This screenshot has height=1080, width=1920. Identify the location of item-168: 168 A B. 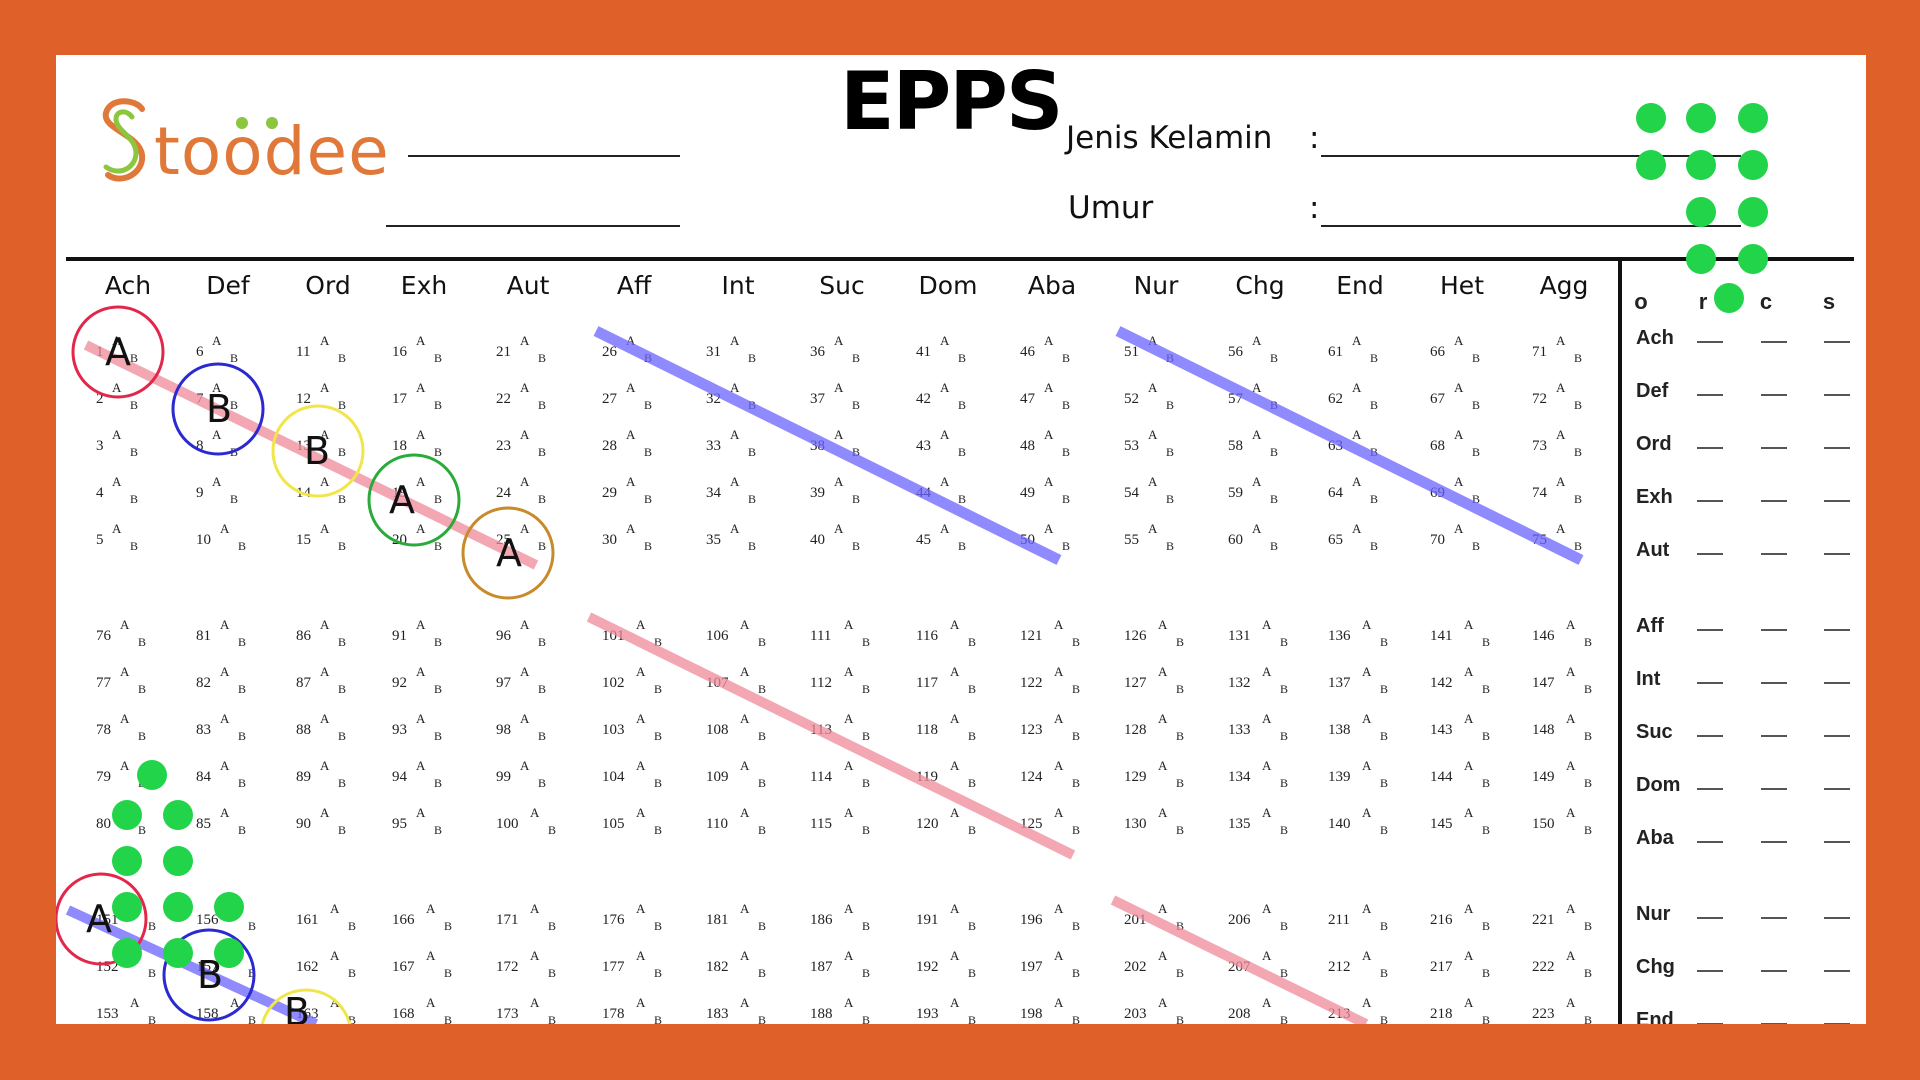
(422, 1009).